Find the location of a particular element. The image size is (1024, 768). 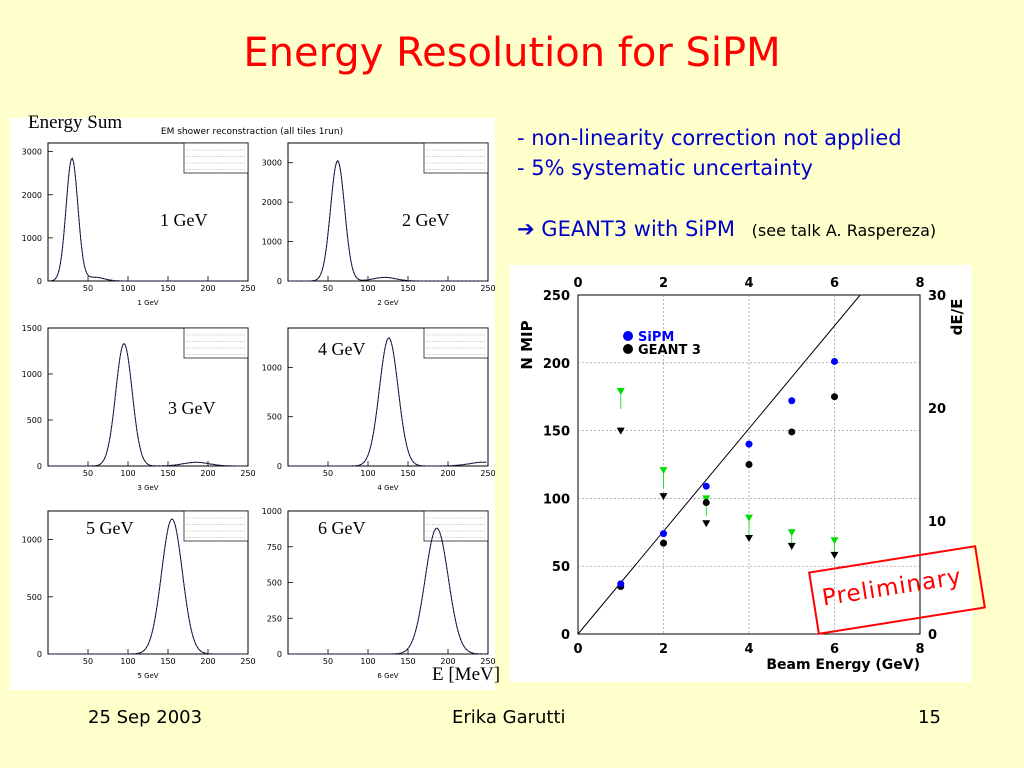

histogram-3: 1500 1000 500 0 50 100 150 200 250 3 GeV is located at coordinates (139, 408).